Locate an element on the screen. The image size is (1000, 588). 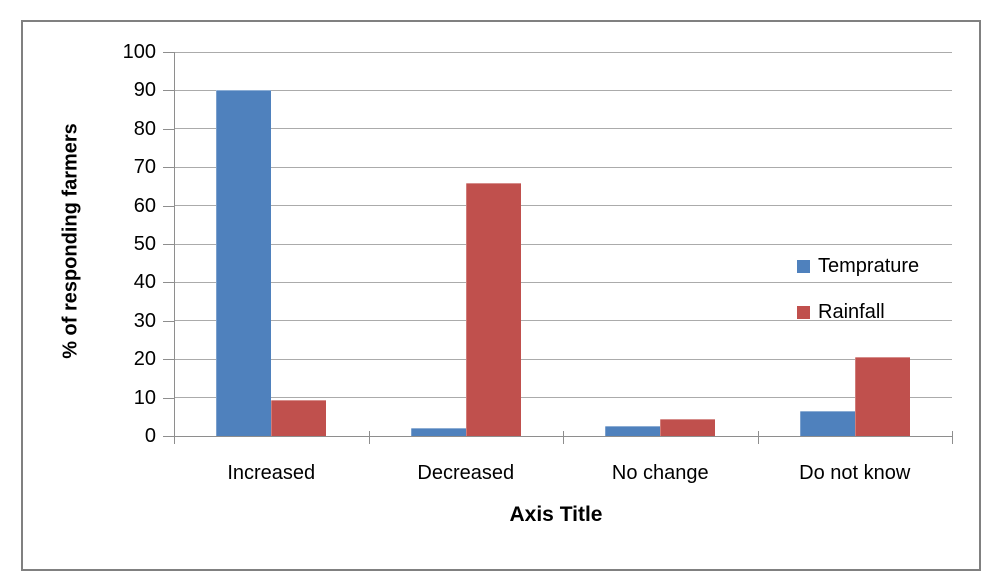
bar-rainfall-increased is located at coordinates (299, 418).